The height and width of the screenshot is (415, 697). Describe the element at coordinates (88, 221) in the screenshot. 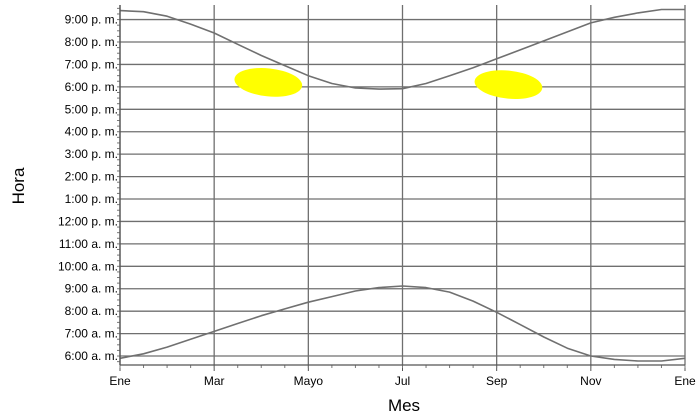

I see `y-tick-label: 12:00 p. m.` at that location.